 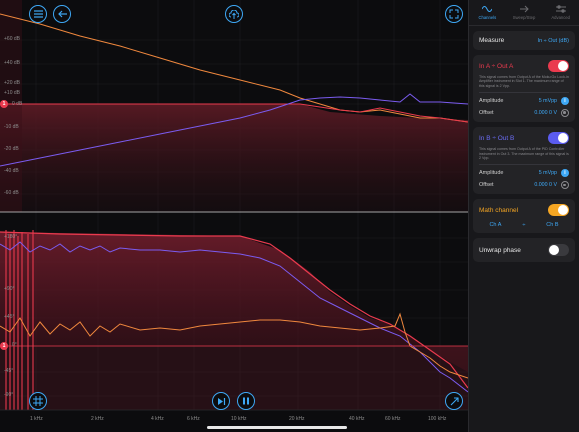 I want to click on y-tick-label: +40 dB, so click(x=12, y=63).